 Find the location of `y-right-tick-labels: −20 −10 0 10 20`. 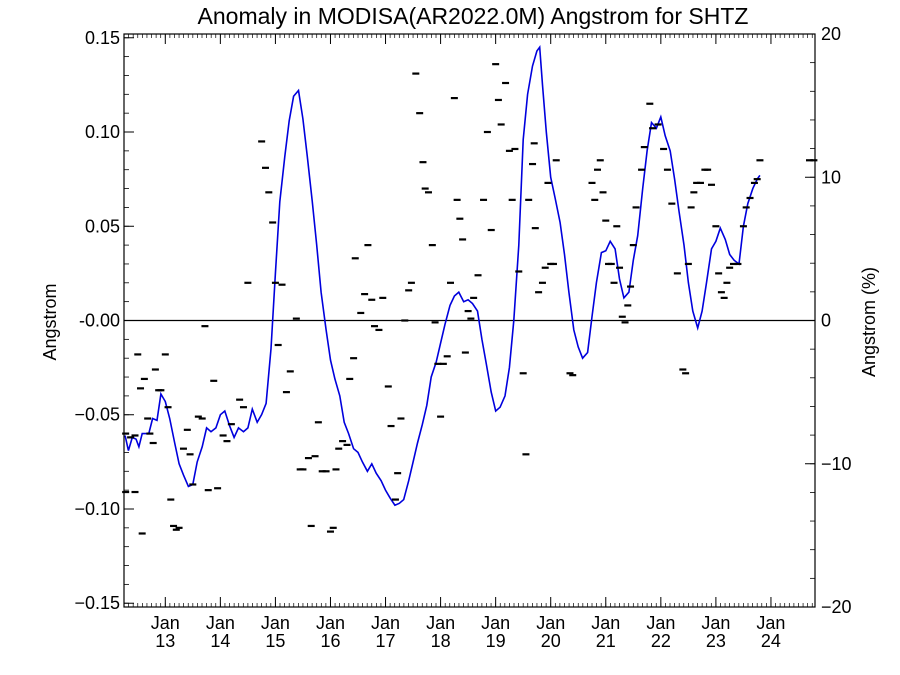

y-right-tick-labels: −20 −10 0 10 20 is located at coordinates (836, 320).